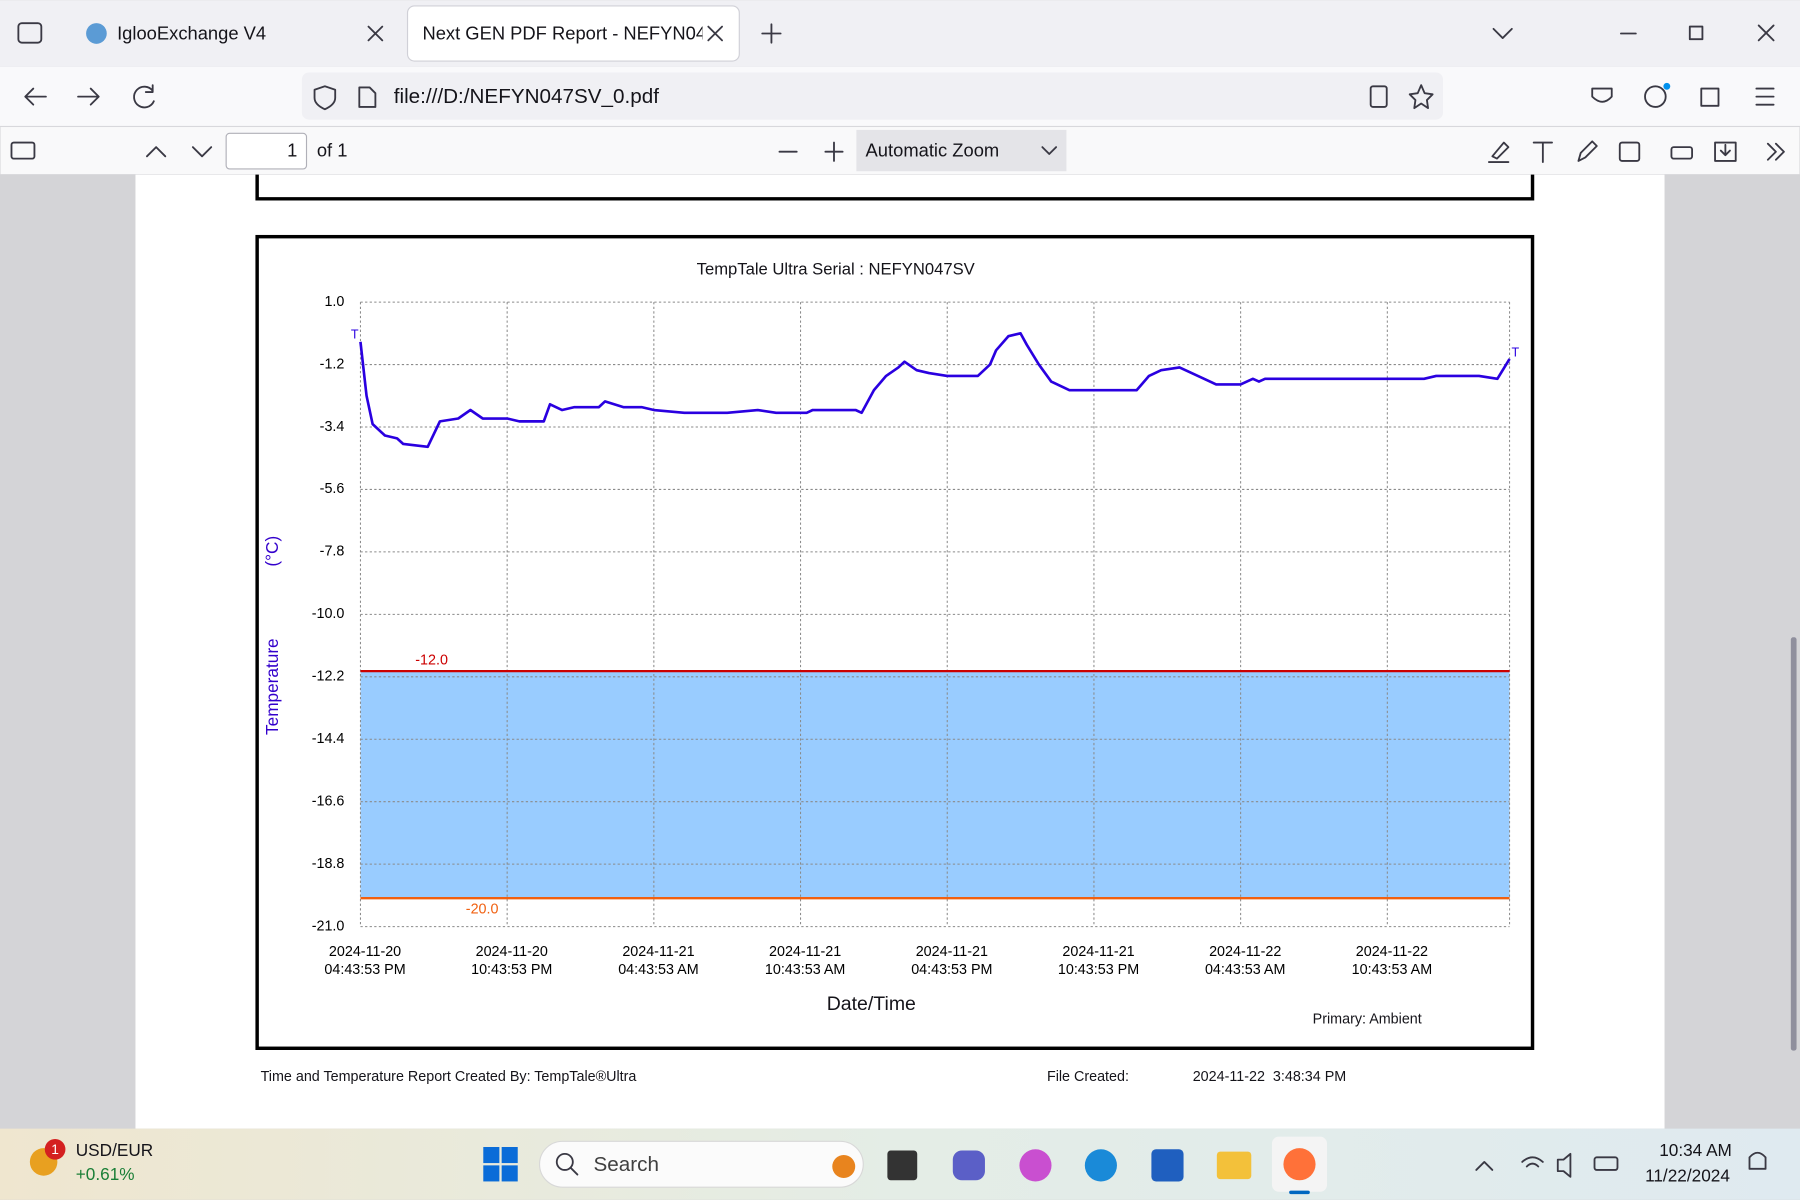 This screenshot has width=1800, height=1200. Describe the element at coordinates (1167, 1165) in the screenshot. I see `store-icon` at that location.